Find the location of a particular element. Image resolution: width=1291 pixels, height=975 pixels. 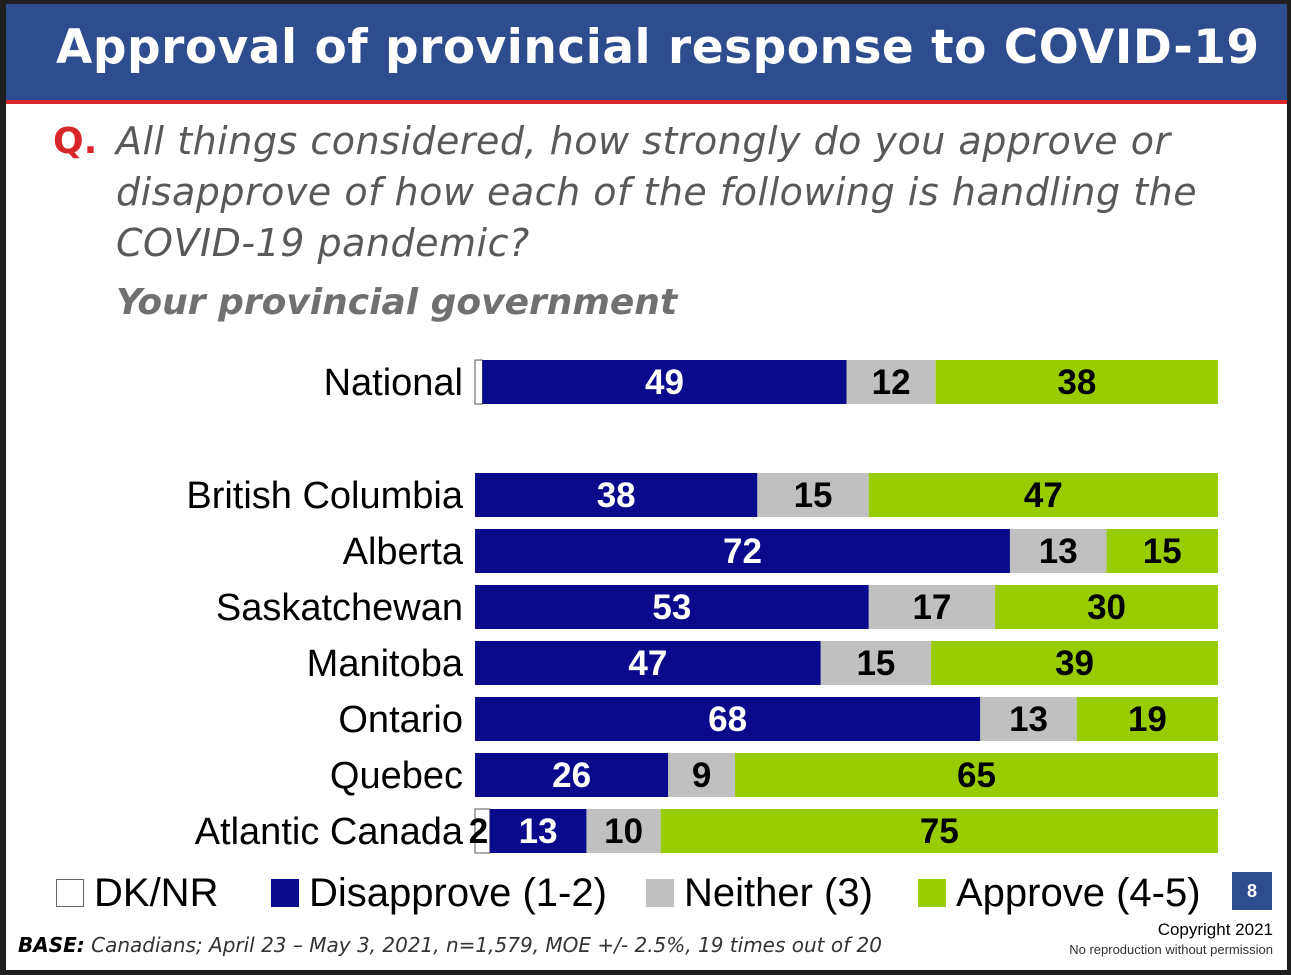

bar-national-disapprove is located at coordinates (664, 382).